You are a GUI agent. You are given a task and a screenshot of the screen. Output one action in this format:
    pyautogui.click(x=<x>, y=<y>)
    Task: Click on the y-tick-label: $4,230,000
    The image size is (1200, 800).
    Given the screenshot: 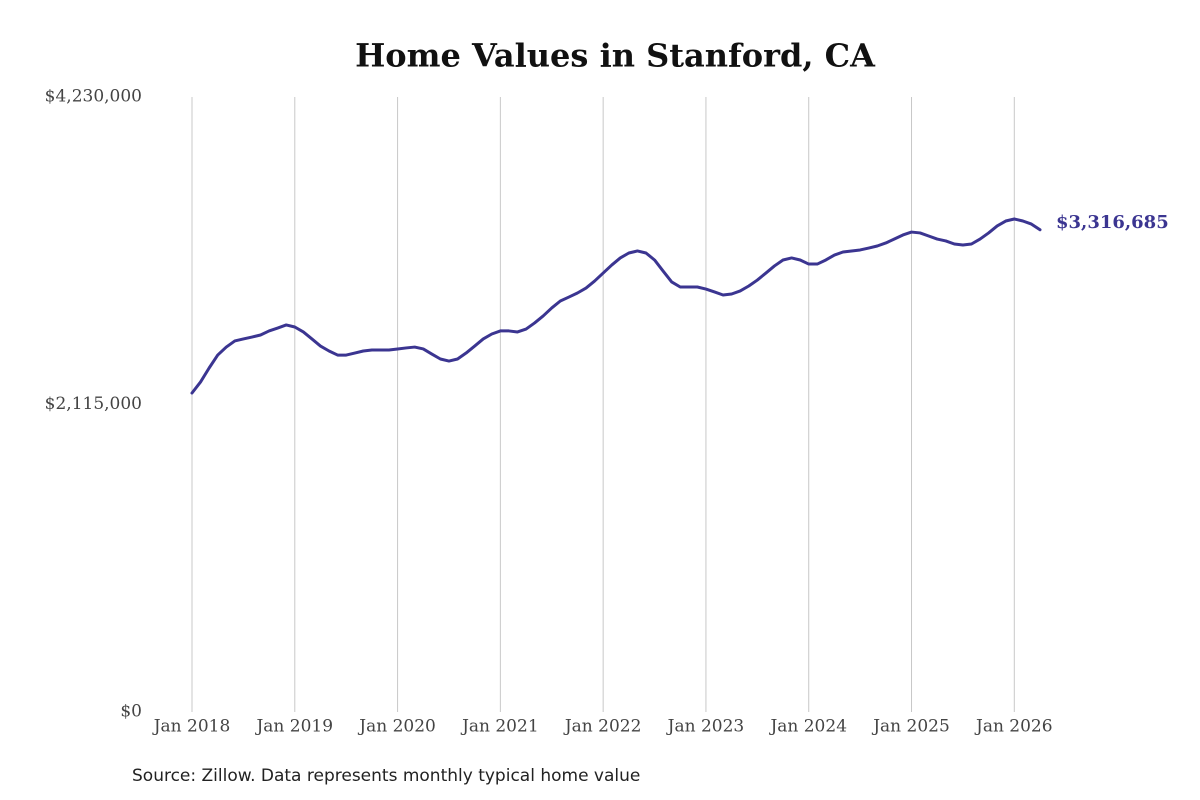 What is the action you would take?
    pyautogui.click(x=93, y=97)
    